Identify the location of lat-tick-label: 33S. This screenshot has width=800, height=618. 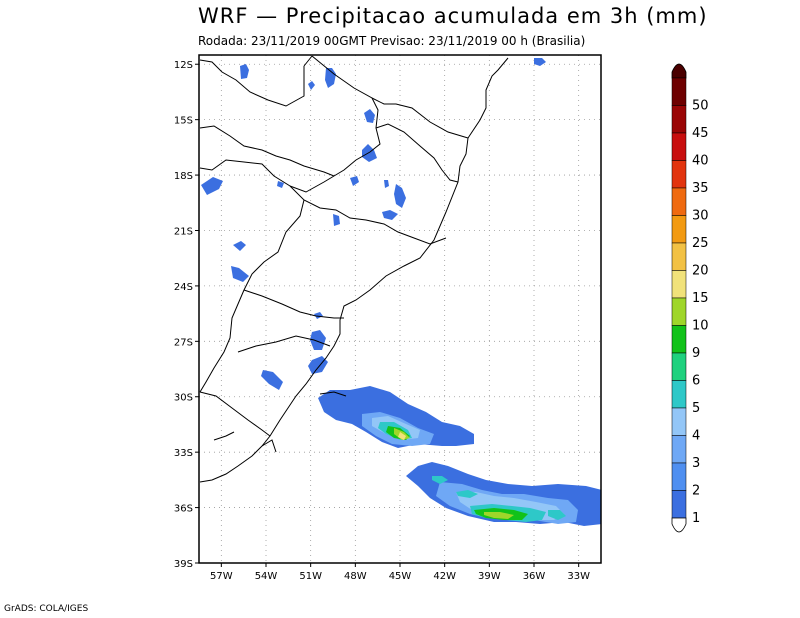
(183, 453).